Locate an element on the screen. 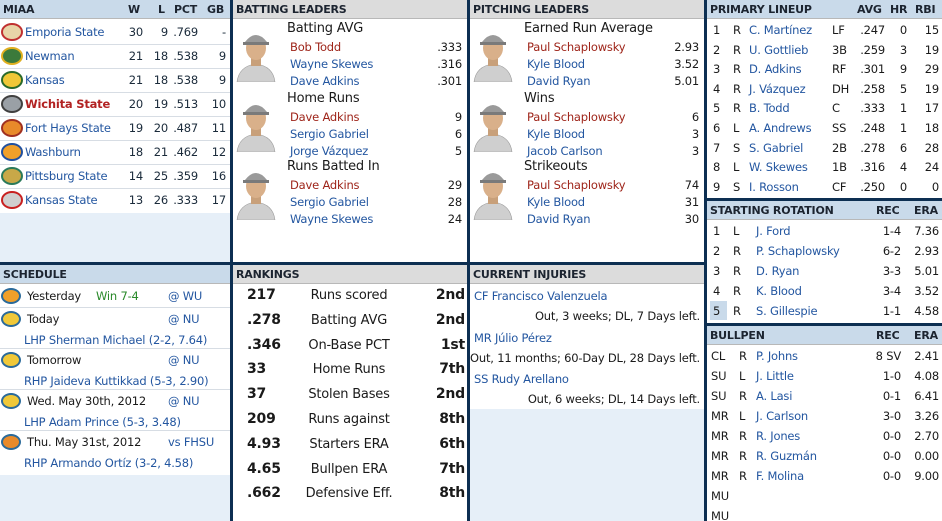  lineup-player-name: U. Gottlieb is located at coordinates (779, 49).